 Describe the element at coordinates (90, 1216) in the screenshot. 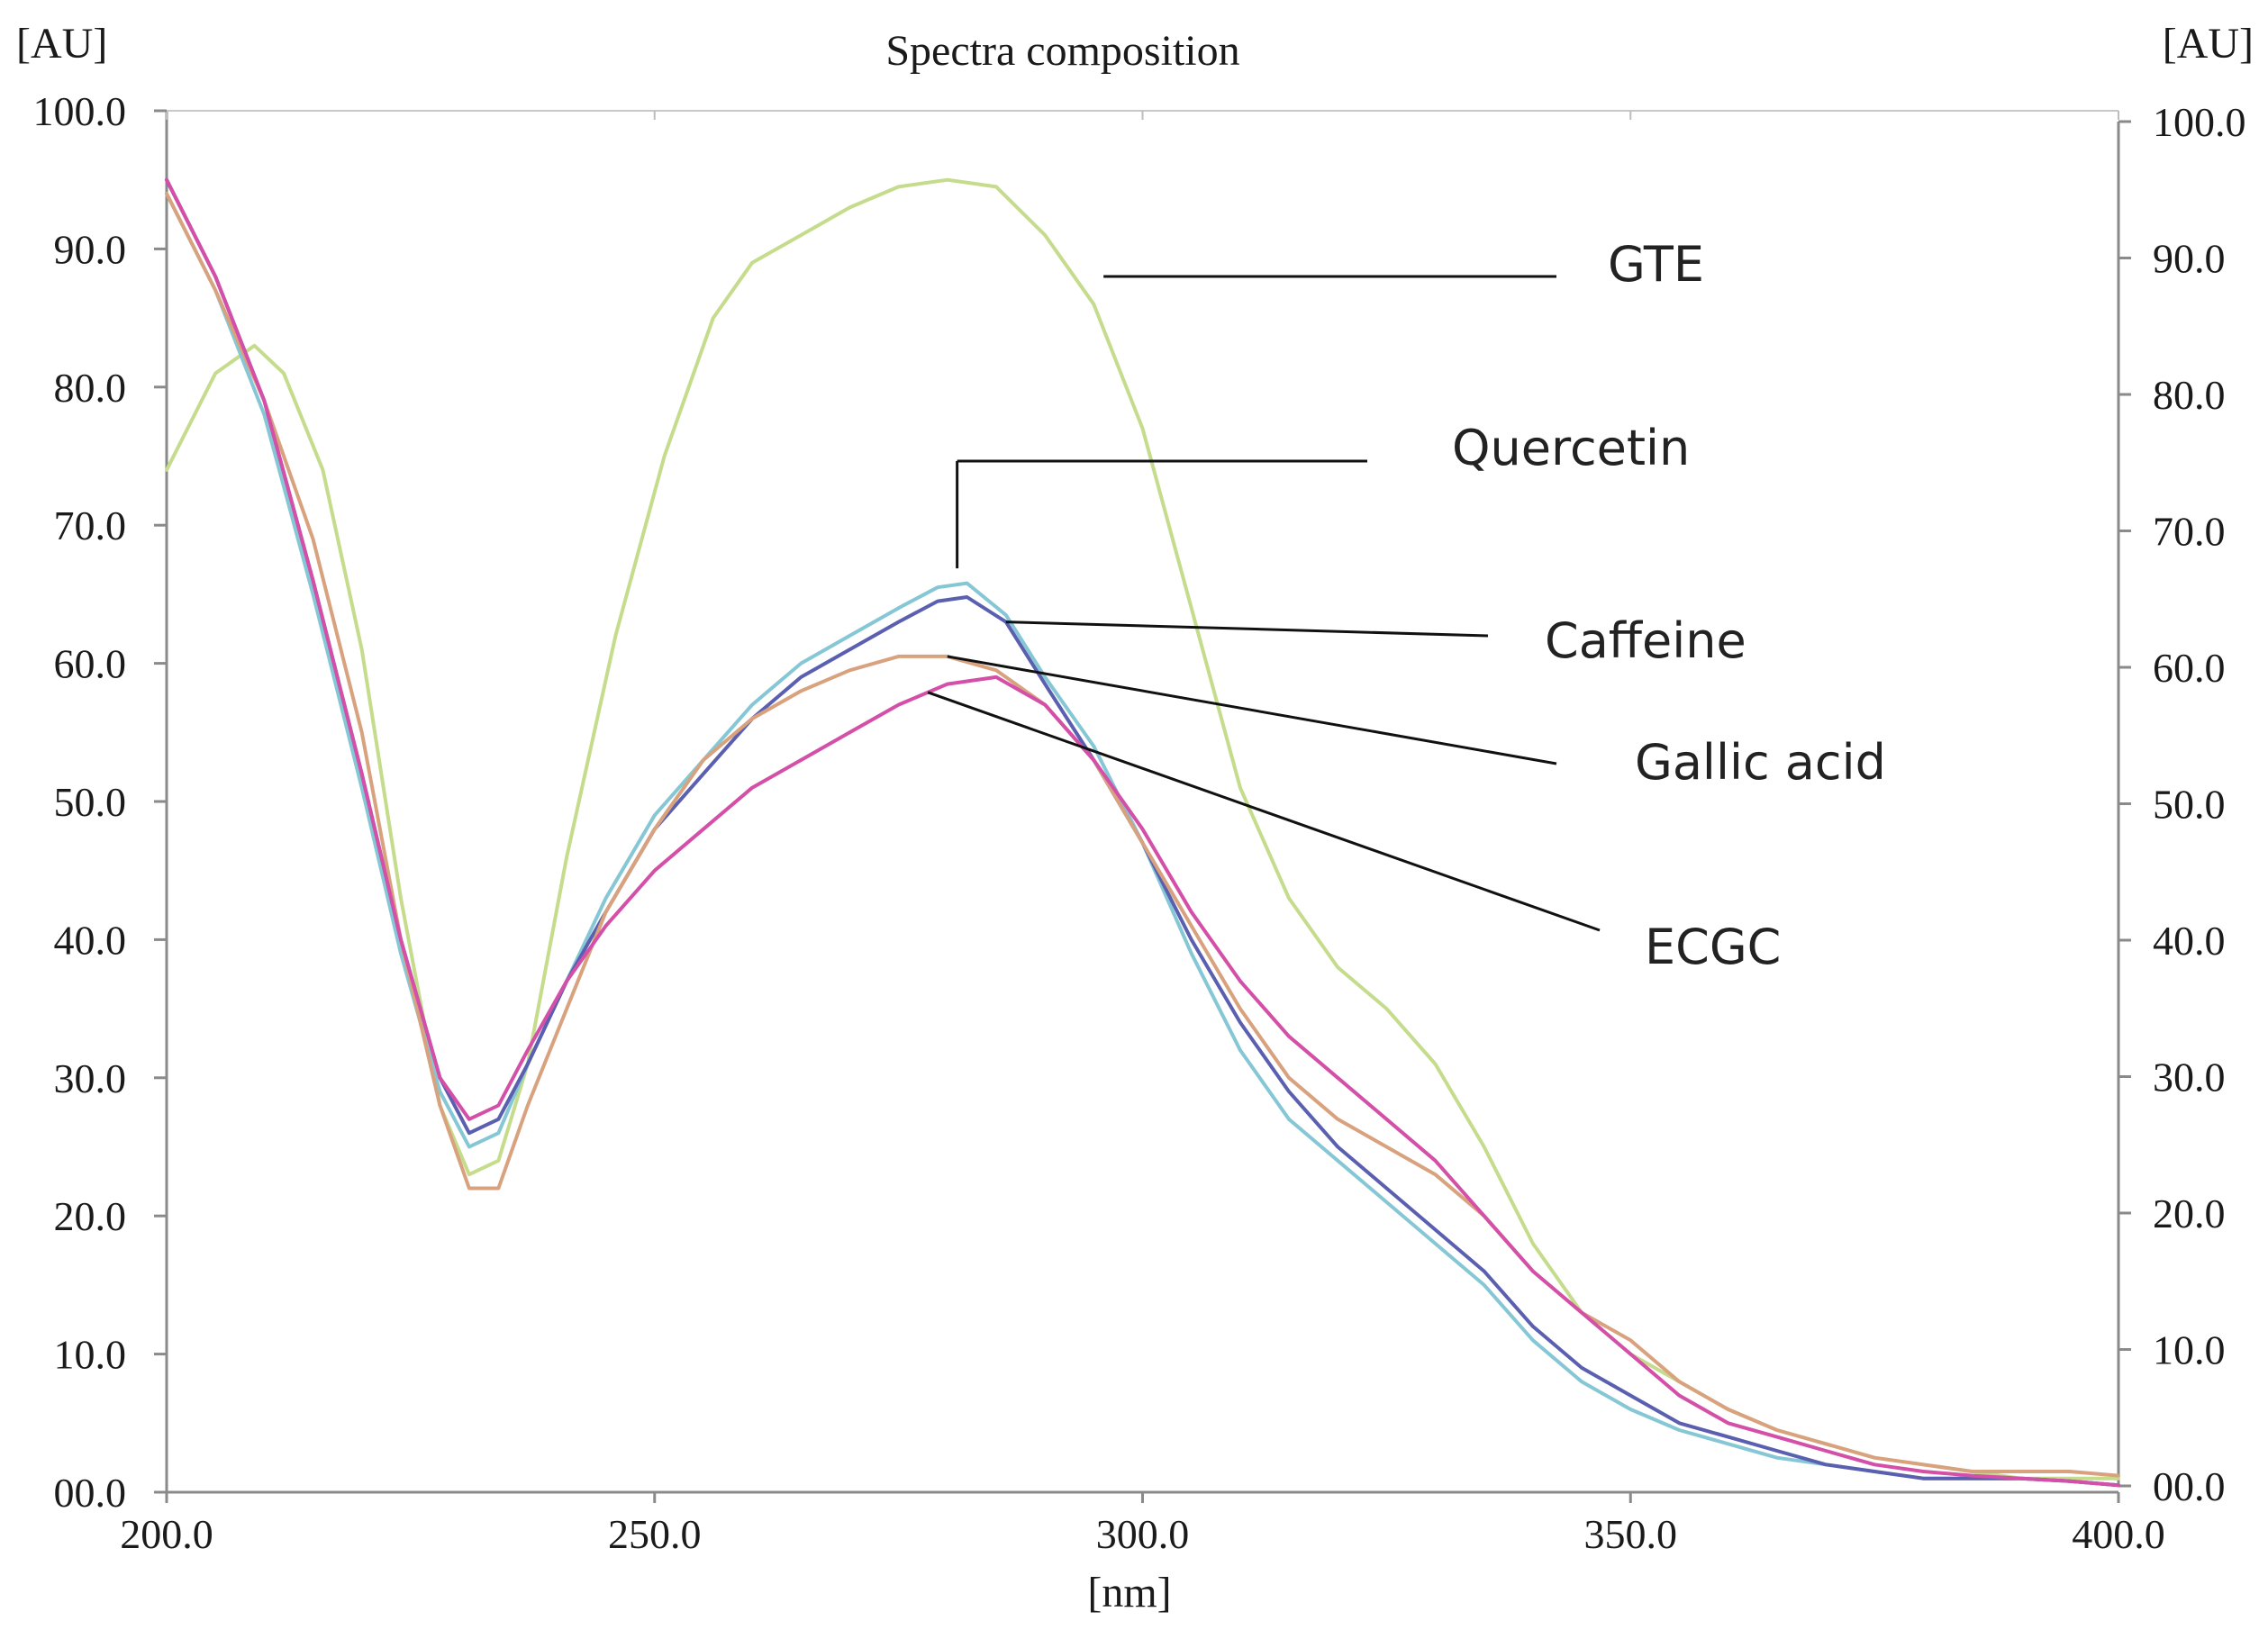

I see `y-tick-label-left: 20.0` at that location.